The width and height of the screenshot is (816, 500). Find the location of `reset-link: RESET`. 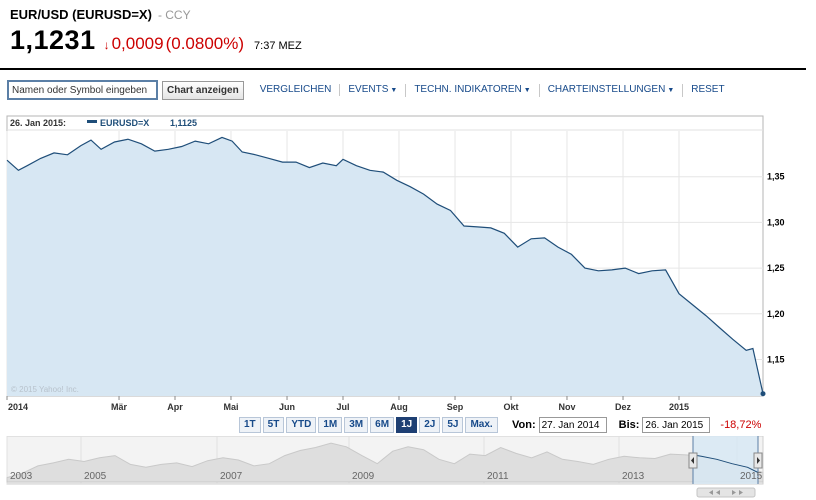

reset-link: RESET is located at coordinates (707, 90).